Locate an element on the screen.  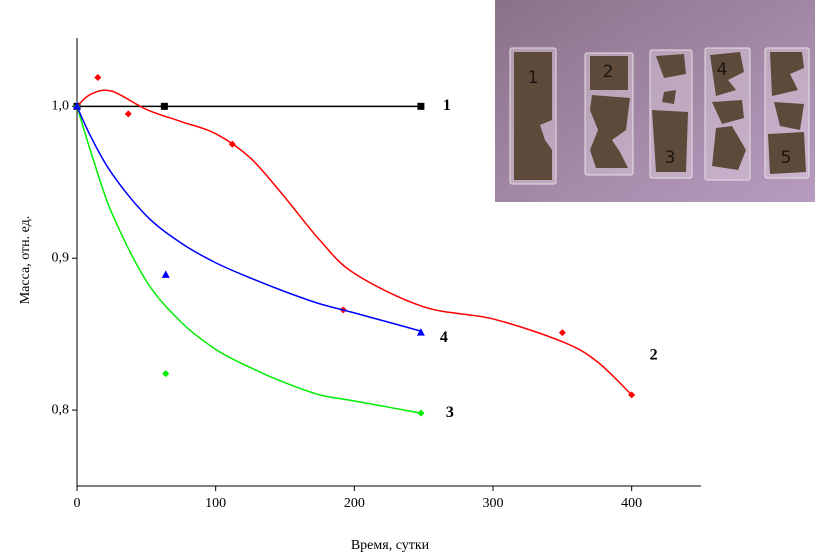
x-tick-label: 200 is located at coordinates (354, 503).